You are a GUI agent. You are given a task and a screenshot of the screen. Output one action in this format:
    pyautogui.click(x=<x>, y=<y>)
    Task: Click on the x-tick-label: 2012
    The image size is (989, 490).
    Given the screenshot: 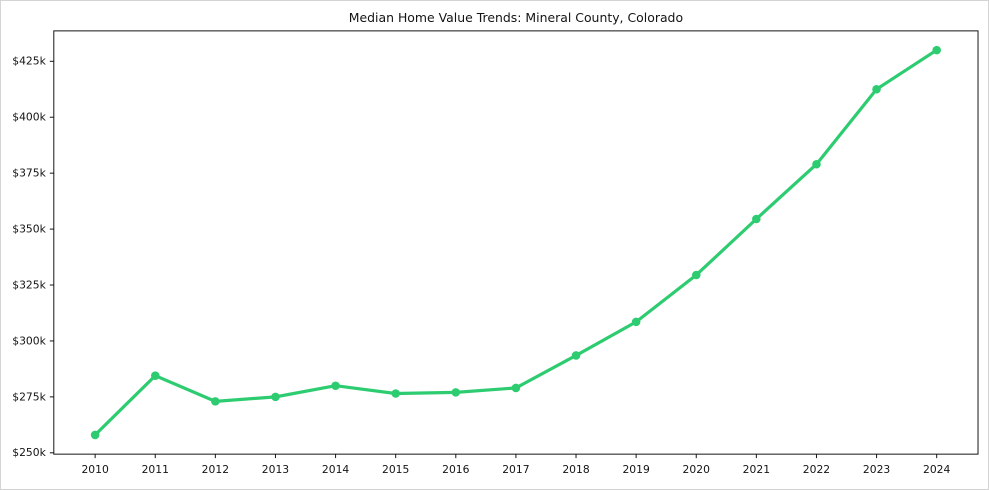 What is the action you would take?
    pyautogui.click(x=215, y=469)
    